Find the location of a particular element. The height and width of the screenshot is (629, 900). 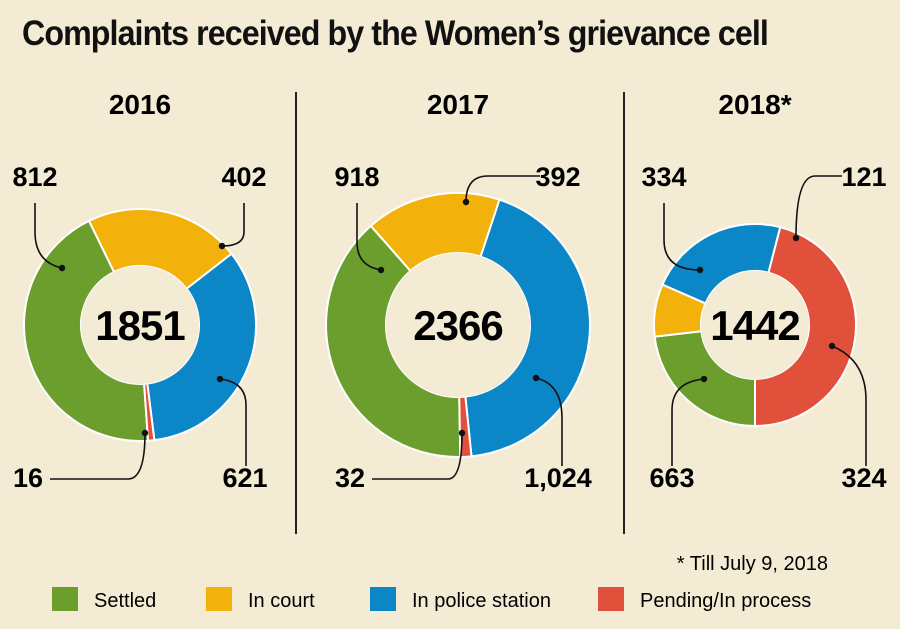

value-label: 1,024 is located at coordinates (558, 478).